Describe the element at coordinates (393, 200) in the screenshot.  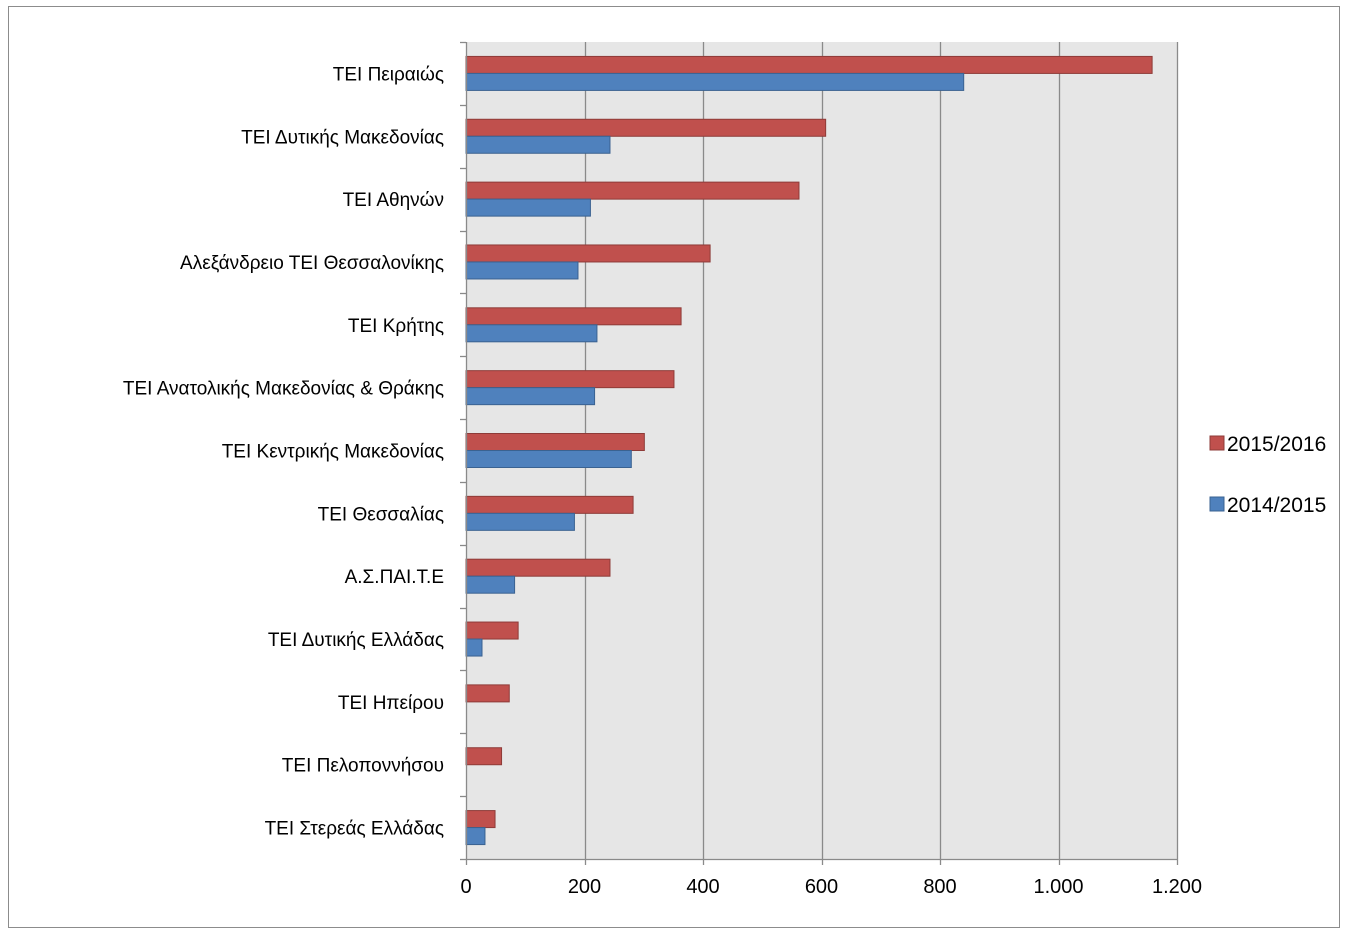
I see `category-label: ΤΕΙ Αθηνών` at that location.